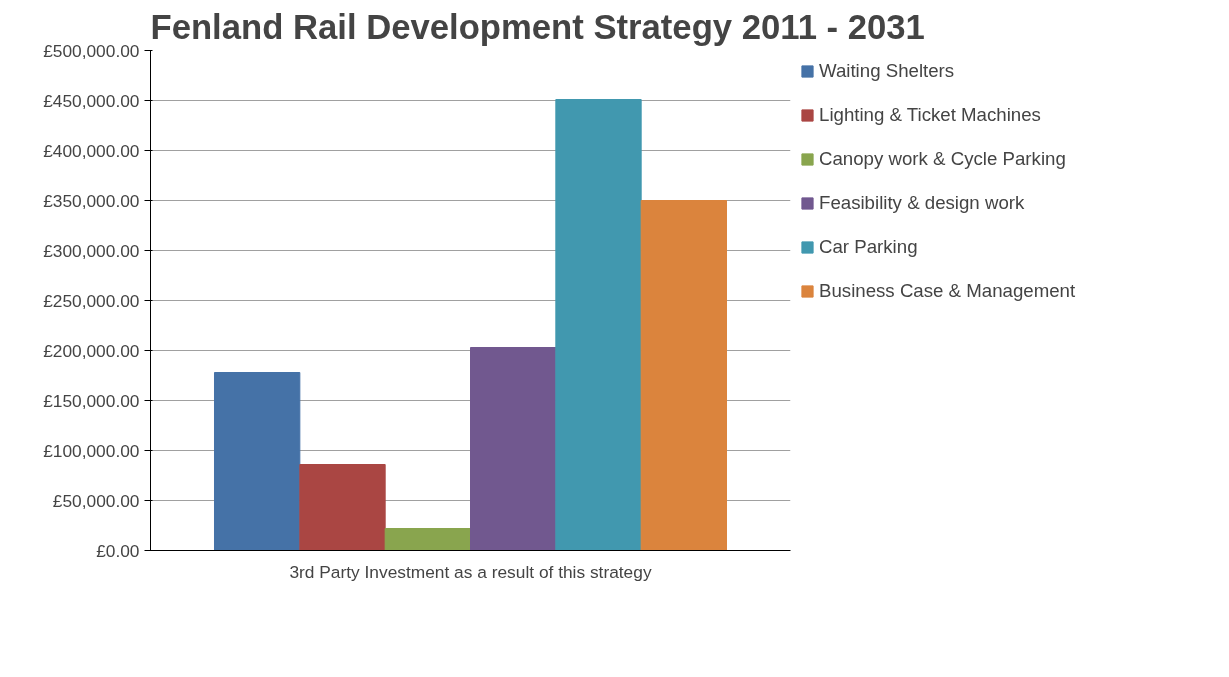 Image resolution: width=1229 pixels, height=677 pixels. What do you see at coordinates (930, 115) in the screenshot?
I see `legend-label: Lighting & Ticket Machines` at bounding box center [930, 115].